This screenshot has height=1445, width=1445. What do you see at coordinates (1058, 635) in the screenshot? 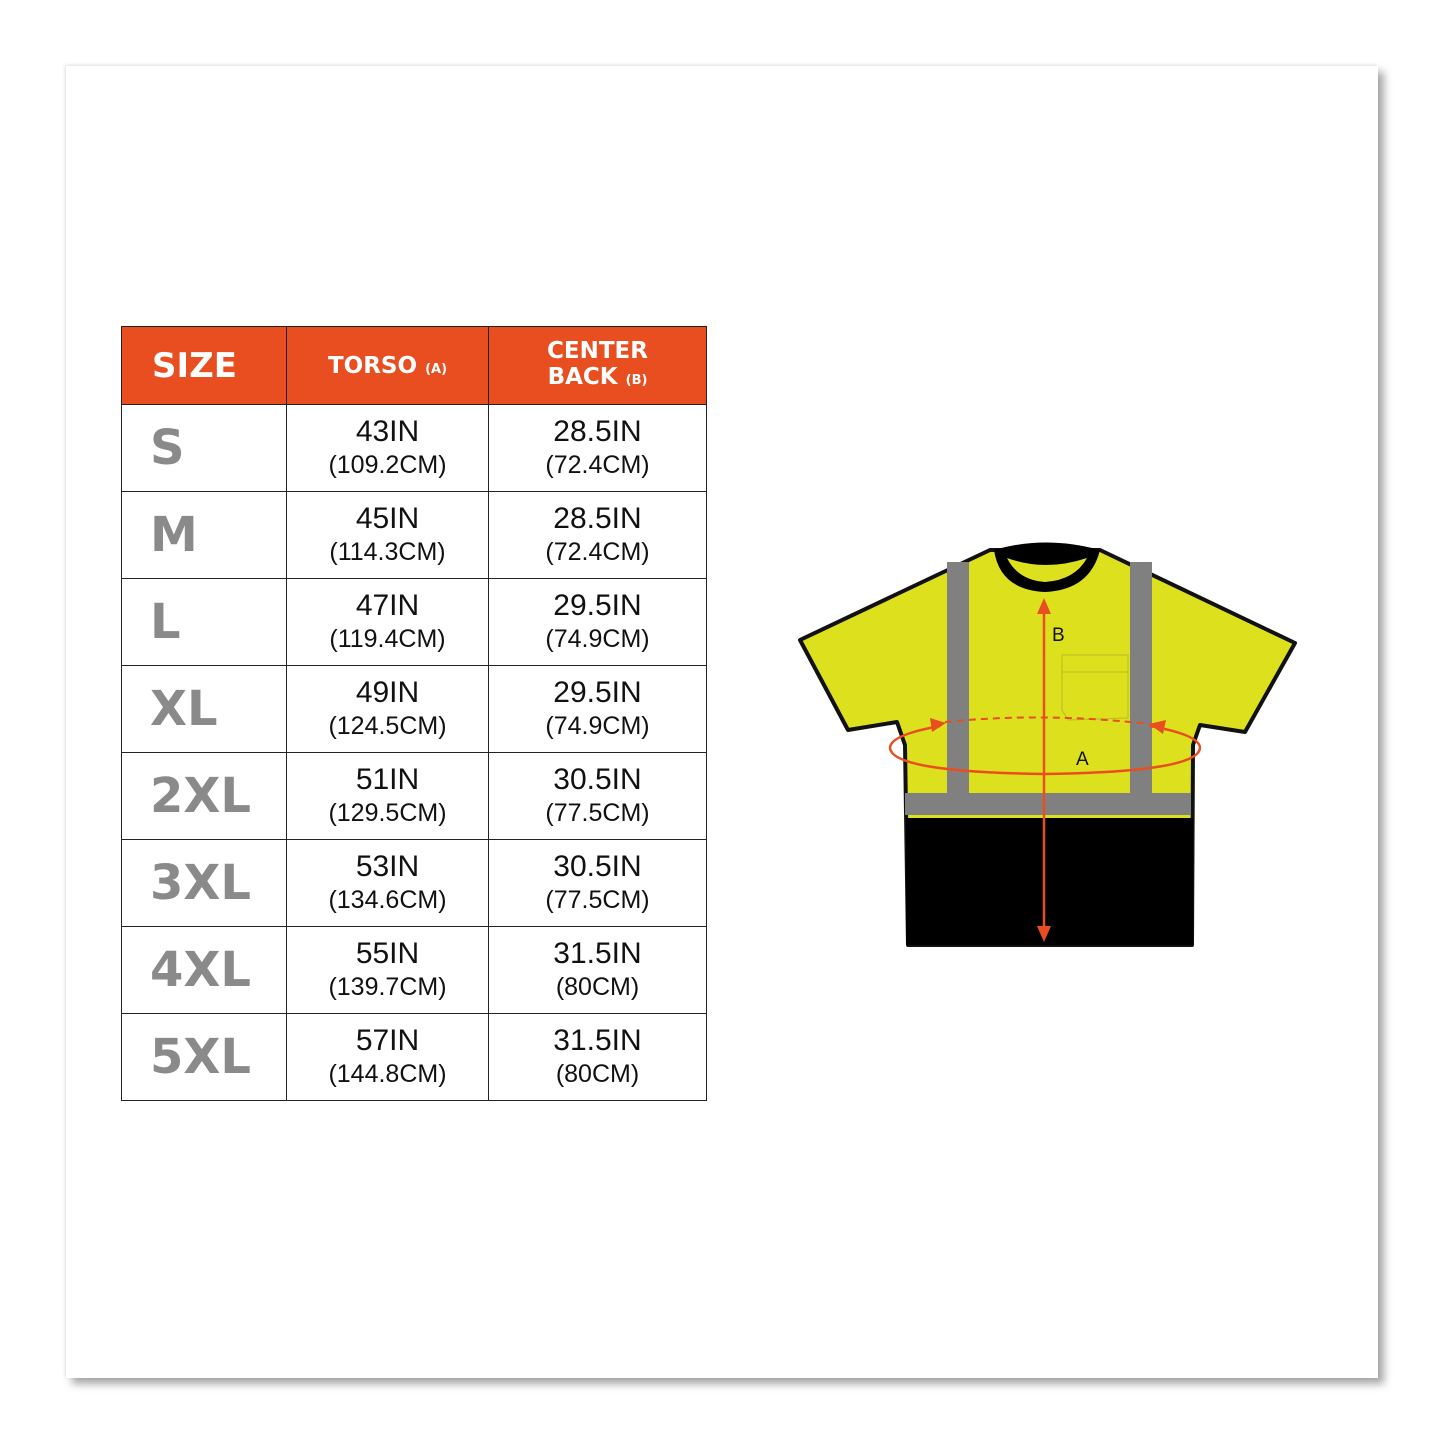
I see `label-b: B` at bounding box center [1058, 635].